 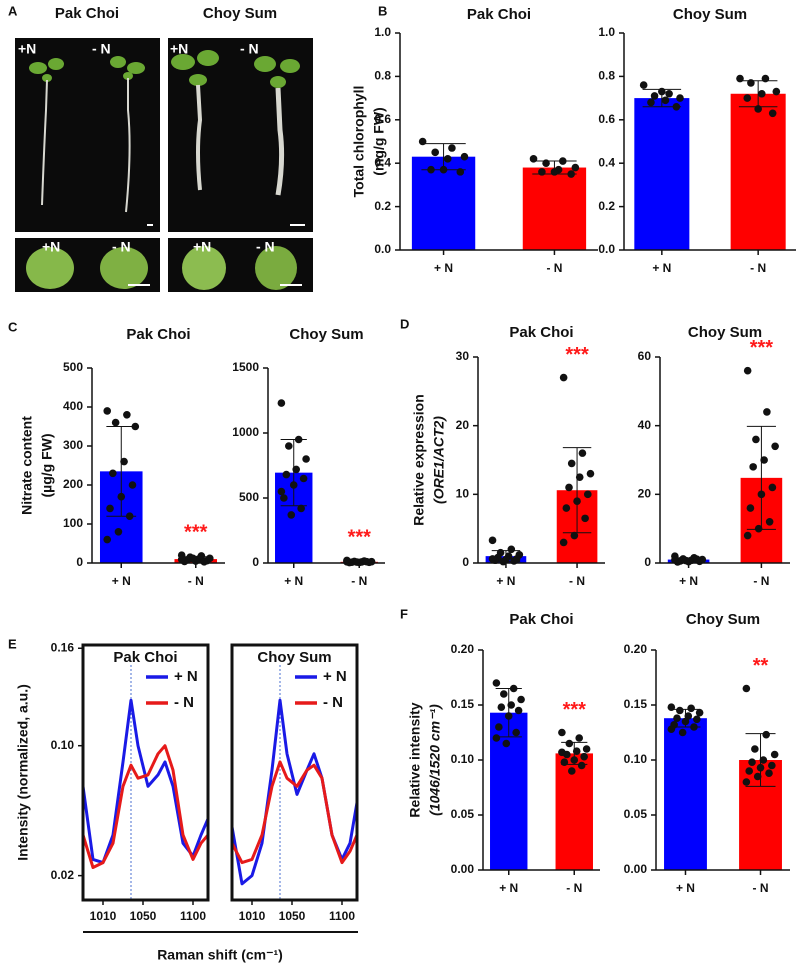 I want to click on y-tick-label: 1000, so click(x=245, y=432).